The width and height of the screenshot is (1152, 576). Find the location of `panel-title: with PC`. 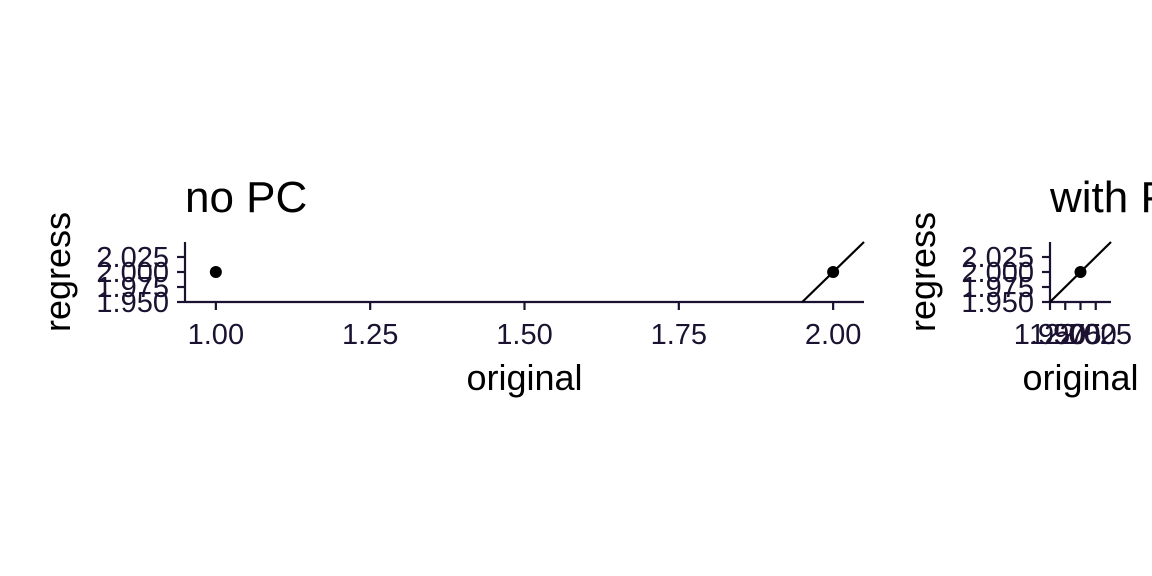

panel-title: with PC is located at coordinates (1100, 197).